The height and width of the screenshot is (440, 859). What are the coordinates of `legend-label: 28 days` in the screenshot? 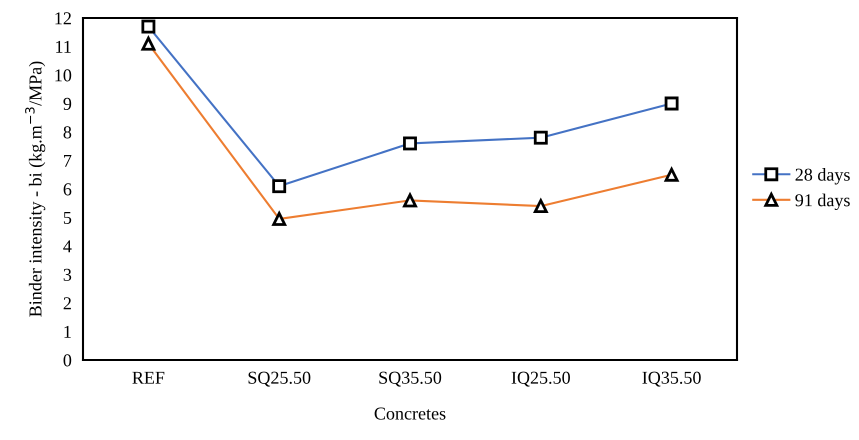 It's located at (823, 176).